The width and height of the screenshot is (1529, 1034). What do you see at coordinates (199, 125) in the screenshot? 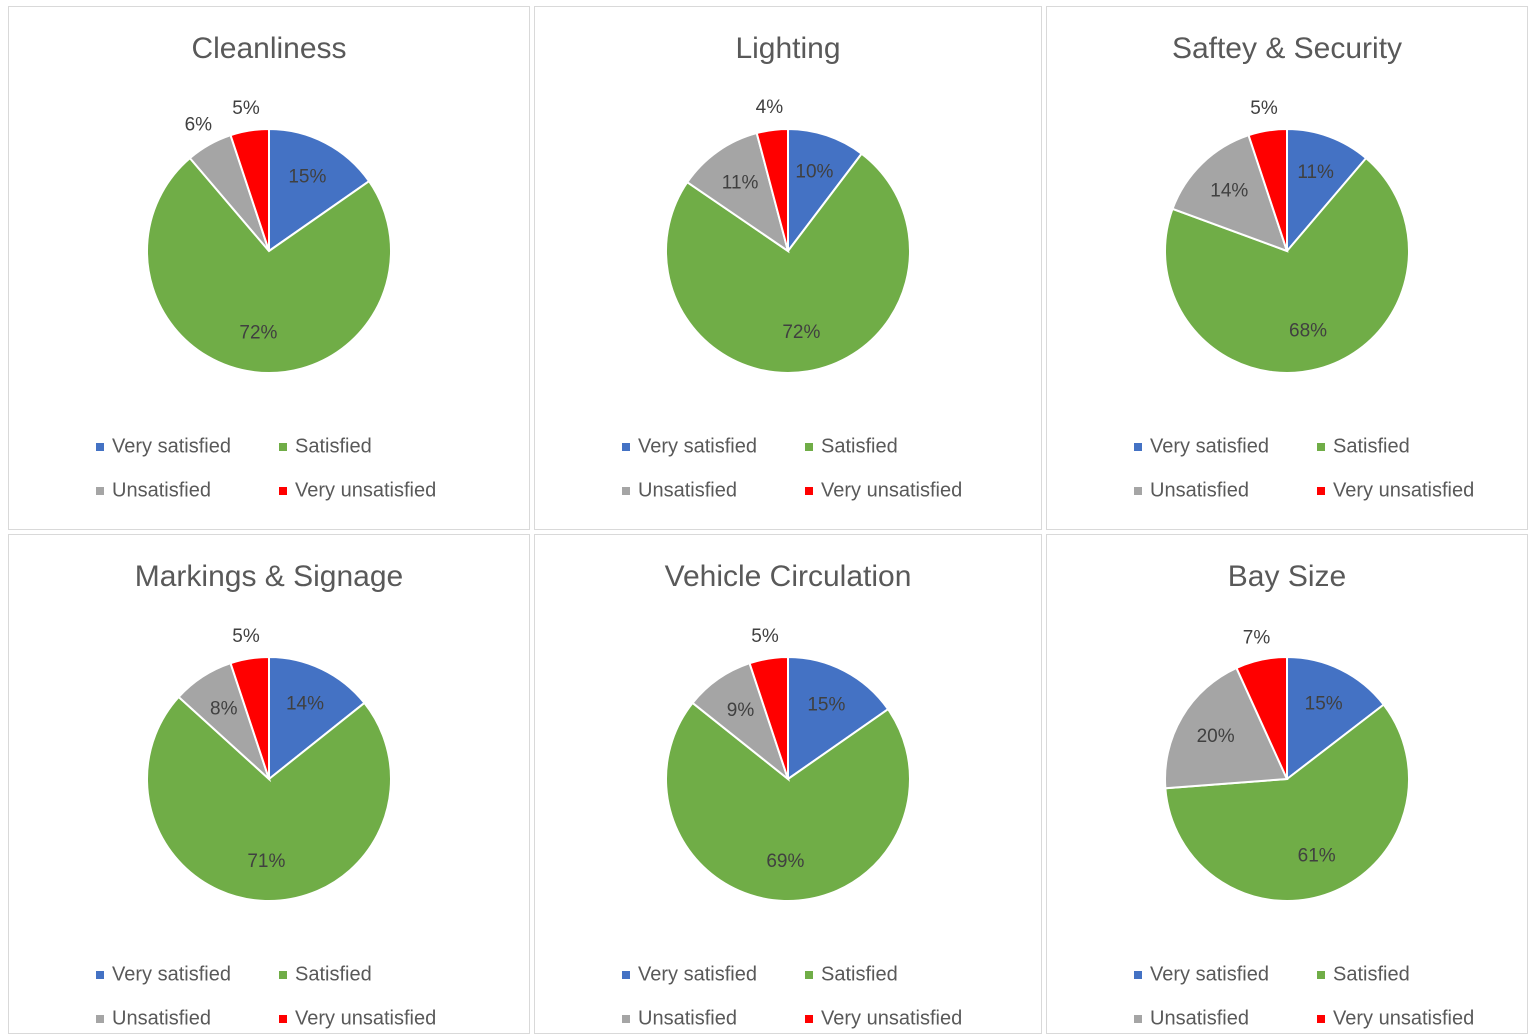
I see `data-label: 6%` at bounding box center [199, 125].